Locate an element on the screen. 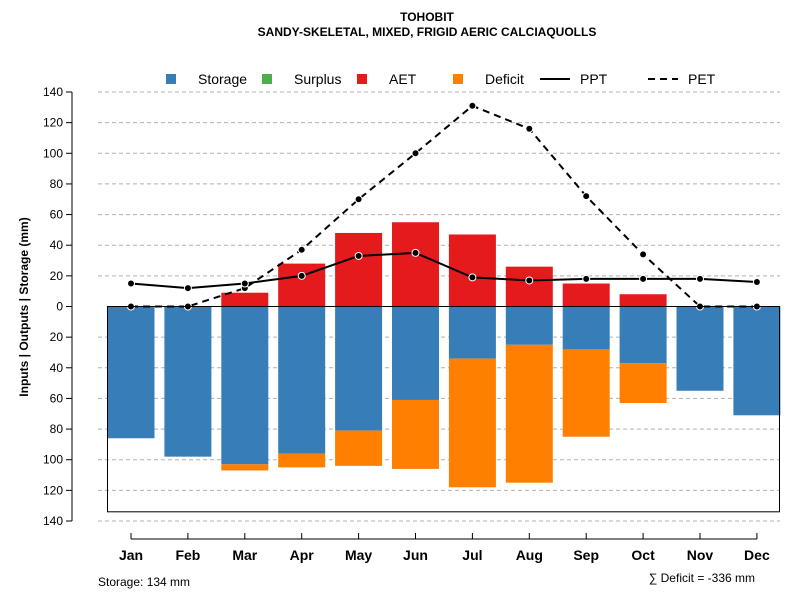 The width and height of the screenshot is (800, 605). x-tick-label: Feb is located at coordinates (187, 555).